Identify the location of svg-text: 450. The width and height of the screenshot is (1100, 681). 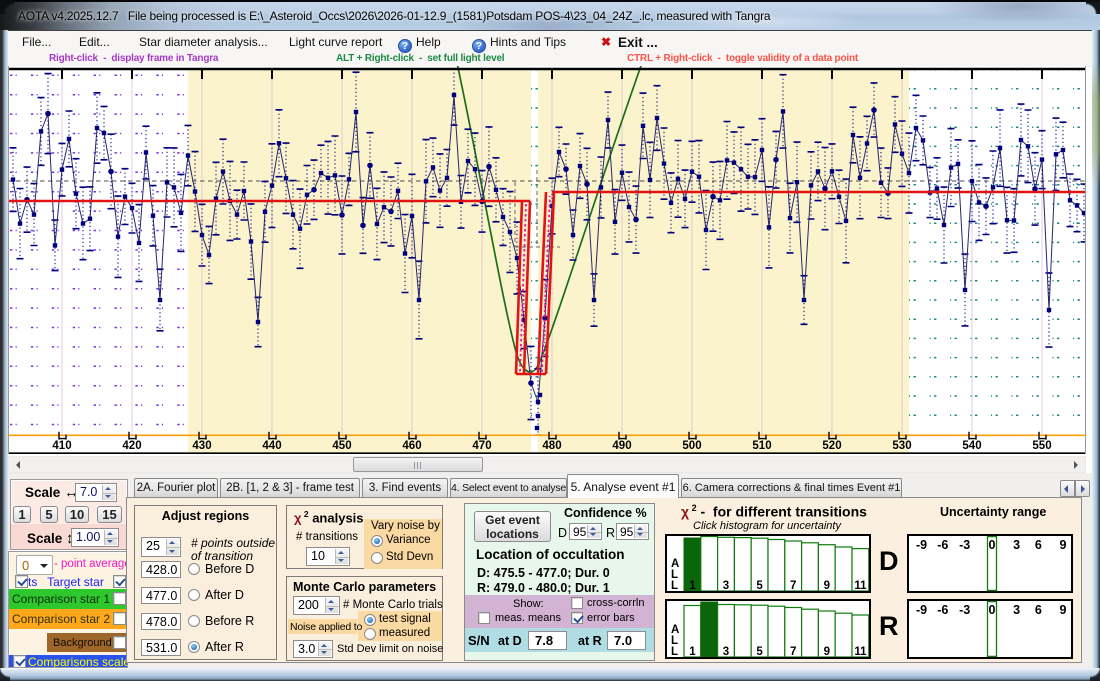
(341, 446).